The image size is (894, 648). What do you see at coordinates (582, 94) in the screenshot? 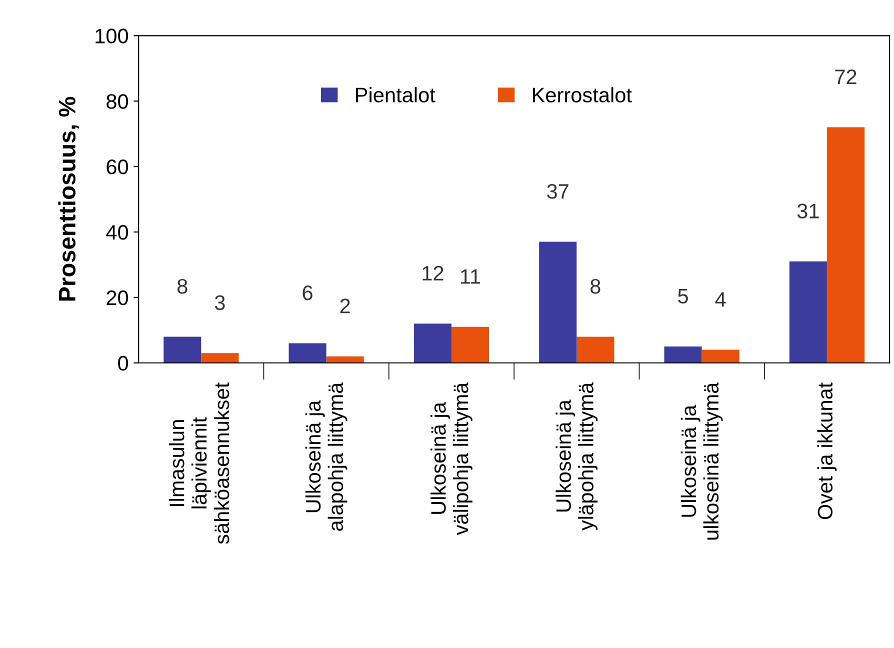
I see `legend-label: Kerrostalot` at bounding box center [582, 94].